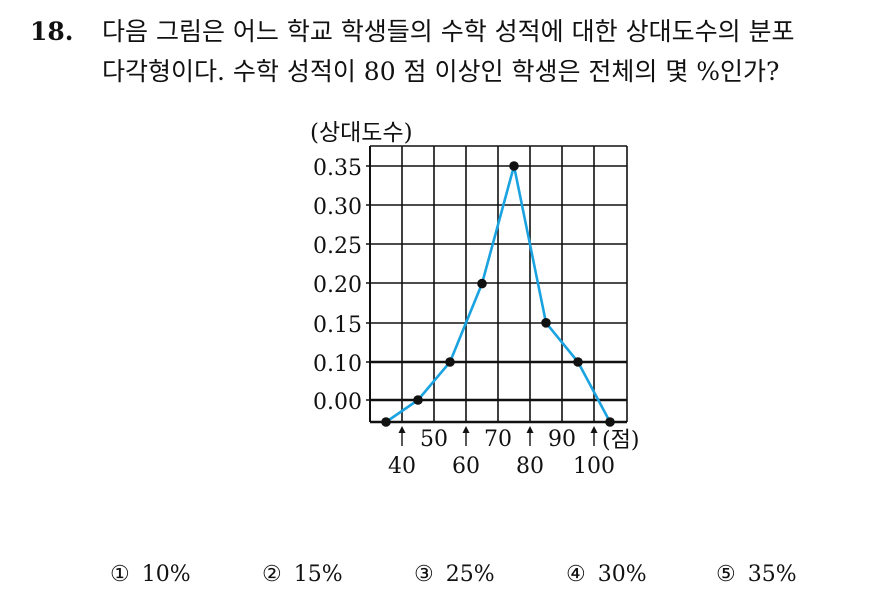 Image resolution: width=884 pixels, height=592 pixels. What do you see at coordinates (52, 31) in the screenshot?
I see `question-number: 18.` at bounding box center [52, 31].